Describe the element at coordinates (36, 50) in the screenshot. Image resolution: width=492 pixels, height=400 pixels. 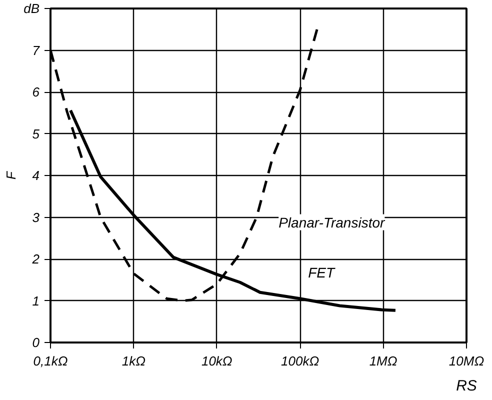
I see `y-tick-label: 7` at that location.